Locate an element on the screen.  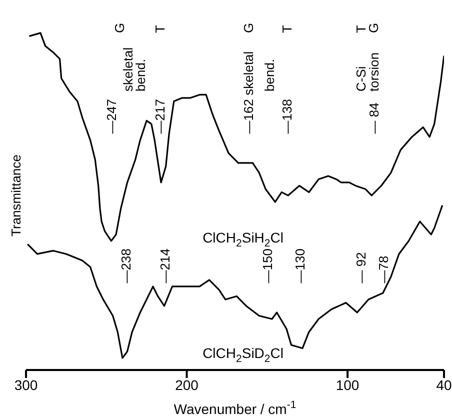
text: ClCH$_{2}$SiH$_{2}$Cl is located at coordinates (243, 240).